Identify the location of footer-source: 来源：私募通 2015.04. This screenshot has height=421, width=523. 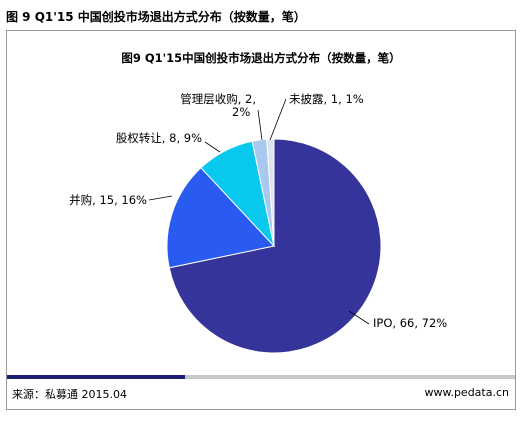
(69, 394).